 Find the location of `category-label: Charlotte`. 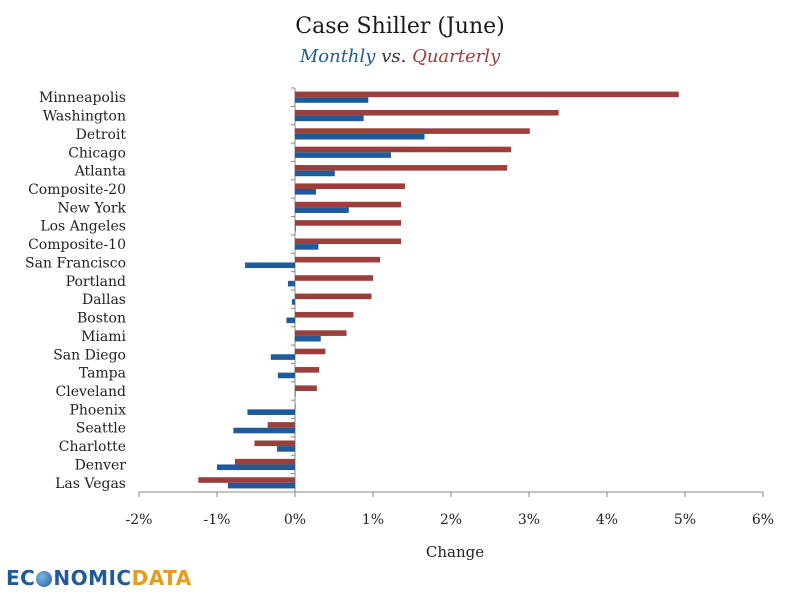

category-label: Charlotte is located at coordinates (92, 447).